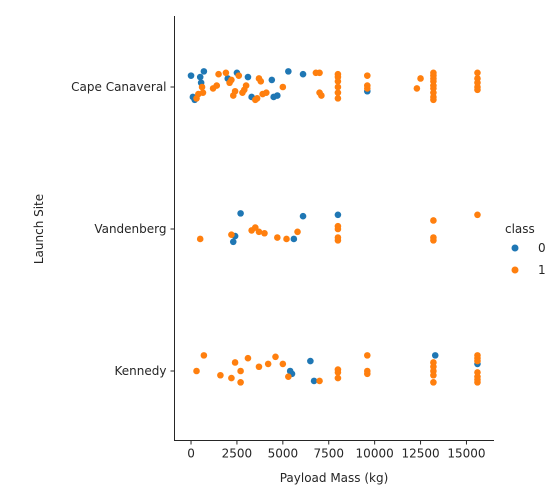 The image size is (558, 500). I want to click on x-tick-label: 15000, so click(466, 454).